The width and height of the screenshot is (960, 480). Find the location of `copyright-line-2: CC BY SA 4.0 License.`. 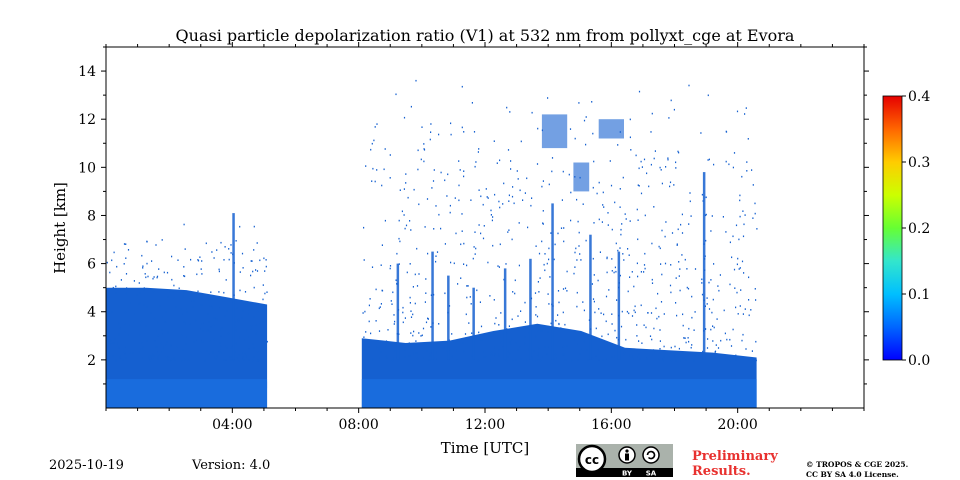

copyright-line-2: CC BY SA 4.0 License. is located at coordinates (852, 474).